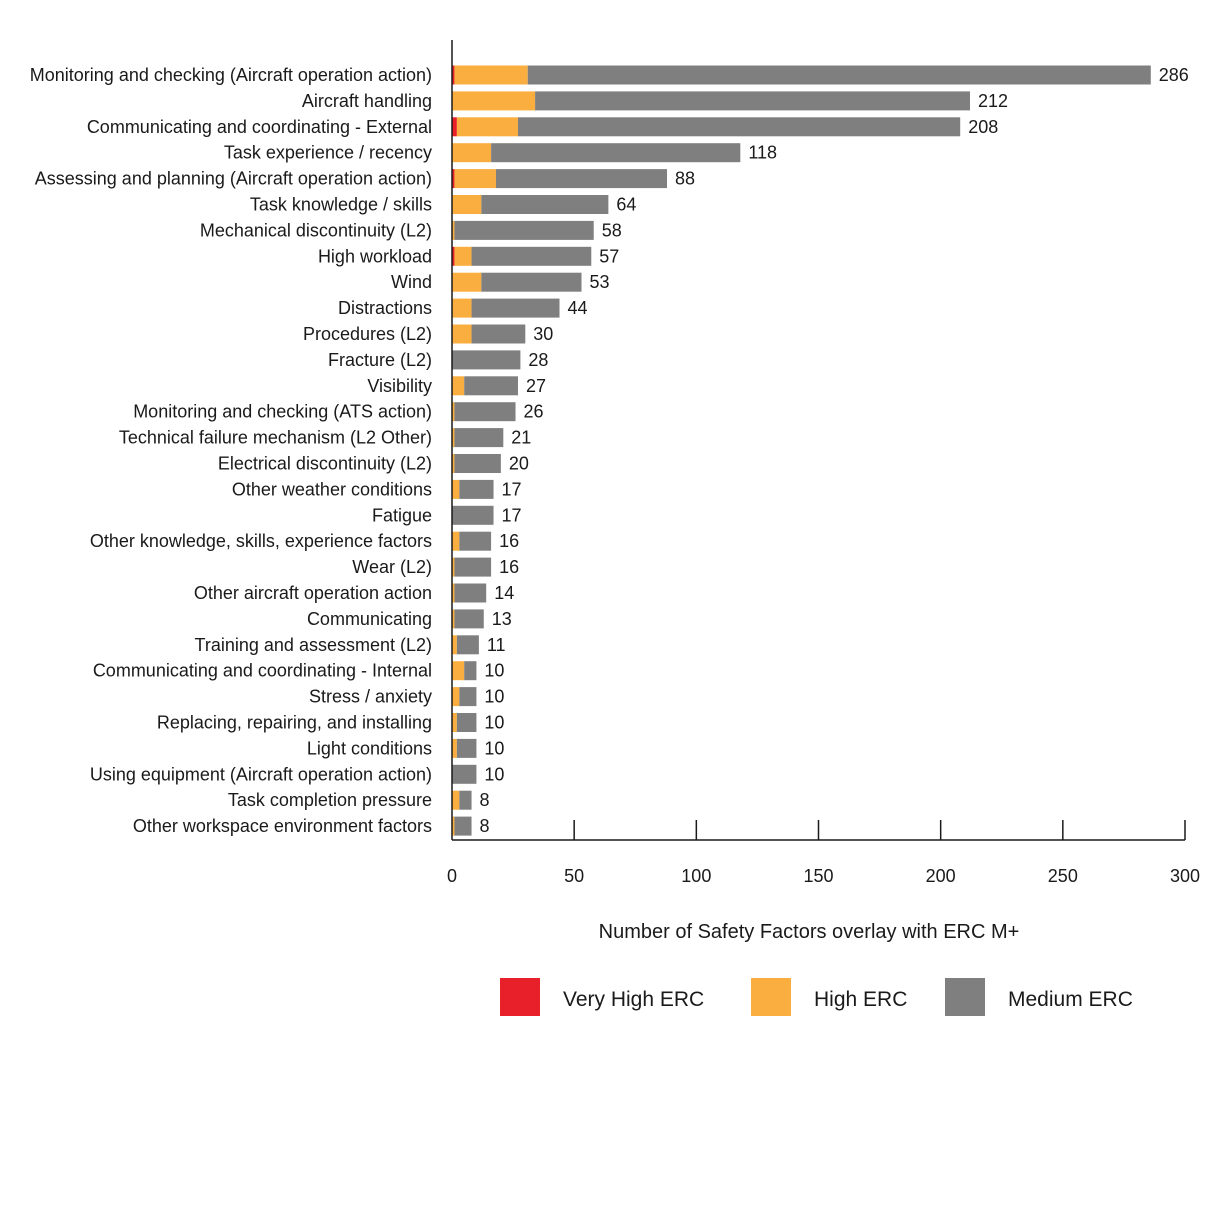 Image resolution: width=1210 pixels, height=1210 pixels. I want to click on category-label-wear-l2: Wear (L2), so click(392, 567).